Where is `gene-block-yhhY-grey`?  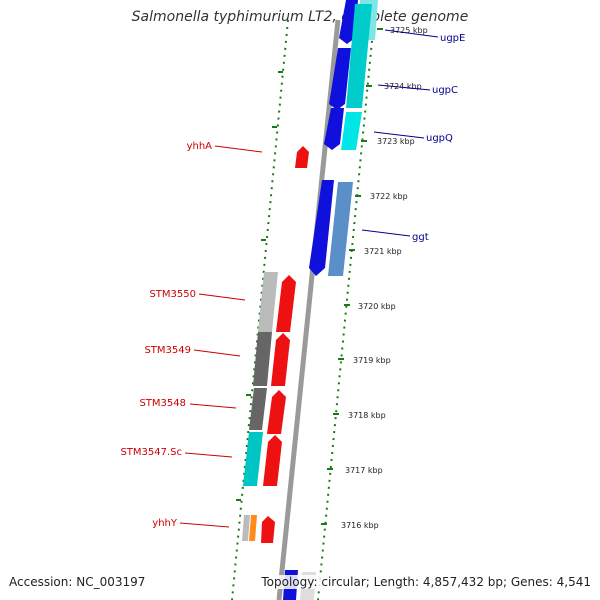
gene-block-yhhY-grey is located at coordinates (246, 528).